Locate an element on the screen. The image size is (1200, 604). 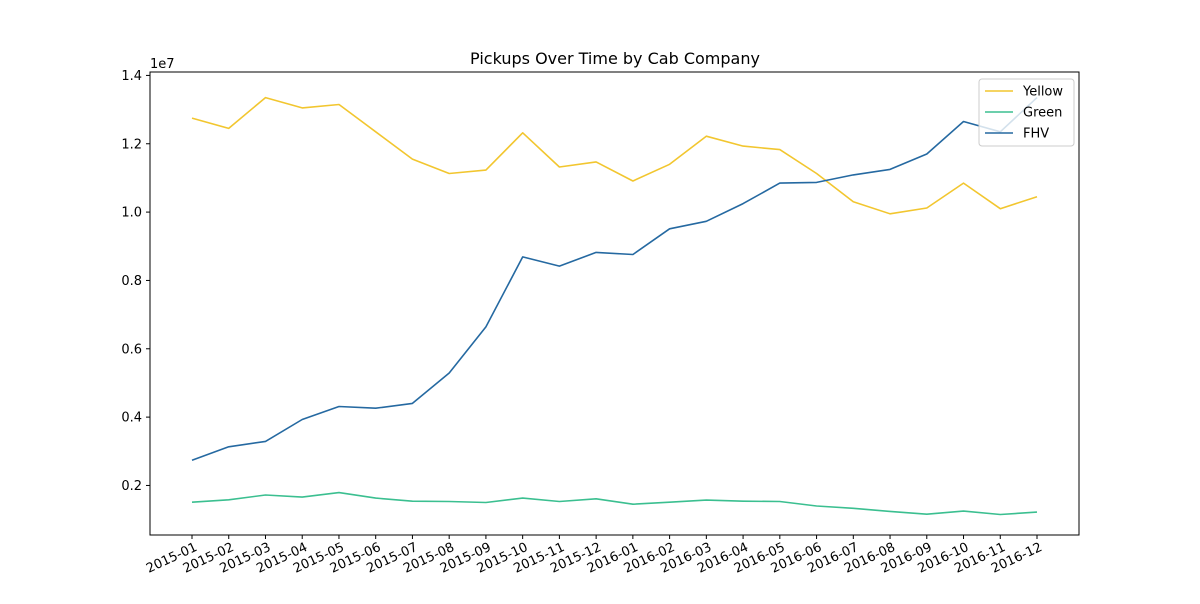
legend-box is located at coordinates (1026, 112).